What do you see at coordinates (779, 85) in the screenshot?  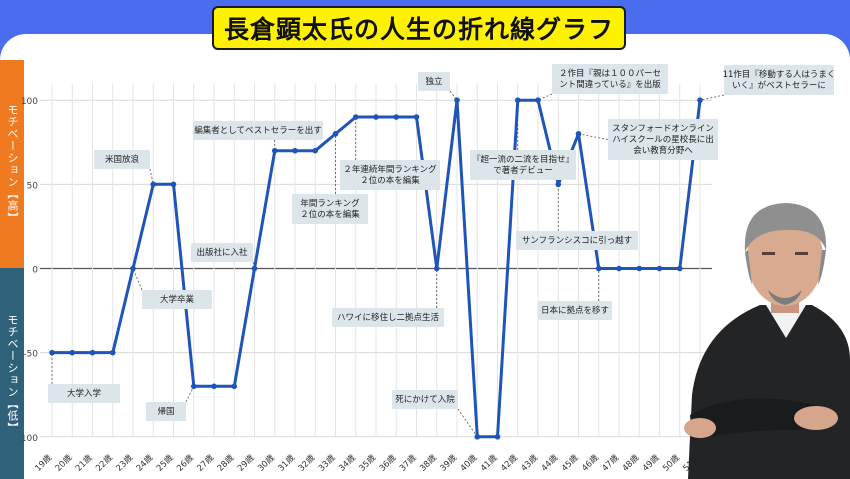 I see `annotation-line: いく』がベストセラーに` at bounding box center [779, 85].